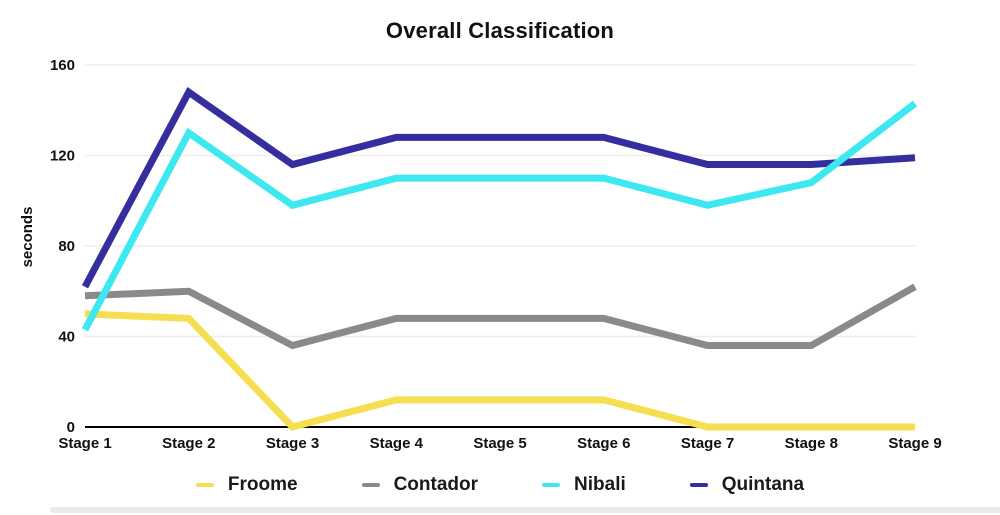 This screenshot has height=515, width=1000. What do you see at coordinates (66, 337) in the screenshot?
I see `y-tick-label: 40` at bounding box center [66, 337].